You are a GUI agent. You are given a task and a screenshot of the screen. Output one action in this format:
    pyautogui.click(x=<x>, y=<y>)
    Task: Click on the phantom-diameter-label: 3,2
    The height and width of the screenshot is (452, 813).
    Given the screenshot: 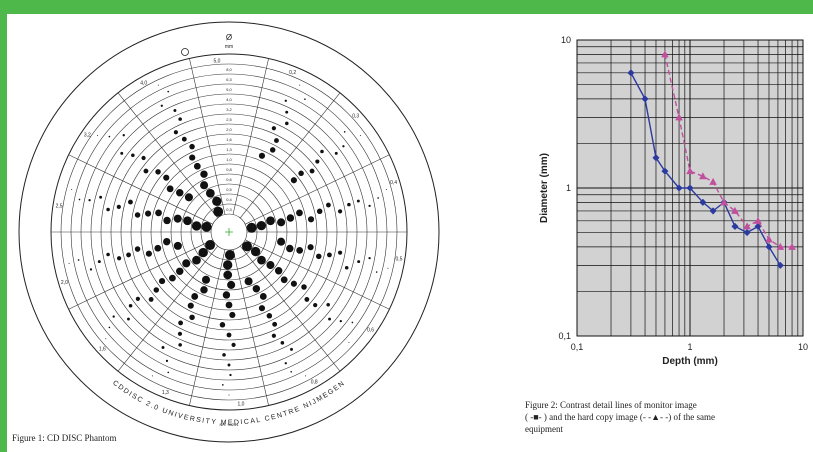 What is the action you would take?
    pyautogui.click(x=229, y=109)
    